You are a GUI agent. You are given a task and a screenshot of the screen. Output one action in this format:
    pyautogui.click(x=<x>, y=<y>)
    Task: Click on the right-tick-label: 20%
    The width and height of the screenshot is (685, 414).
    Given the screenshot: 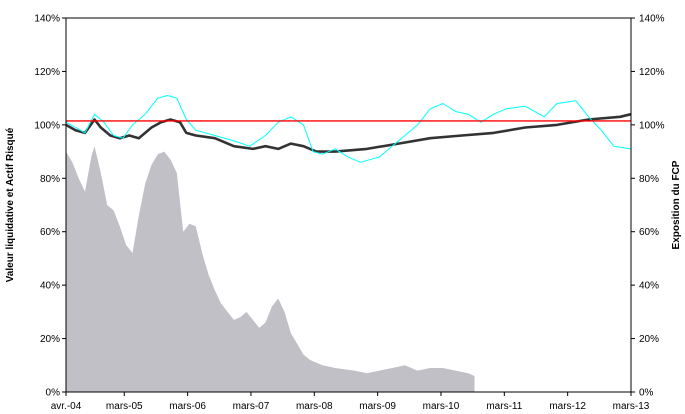 What is the action you would take?
    pyautogui.click(x=649, y=339)
    